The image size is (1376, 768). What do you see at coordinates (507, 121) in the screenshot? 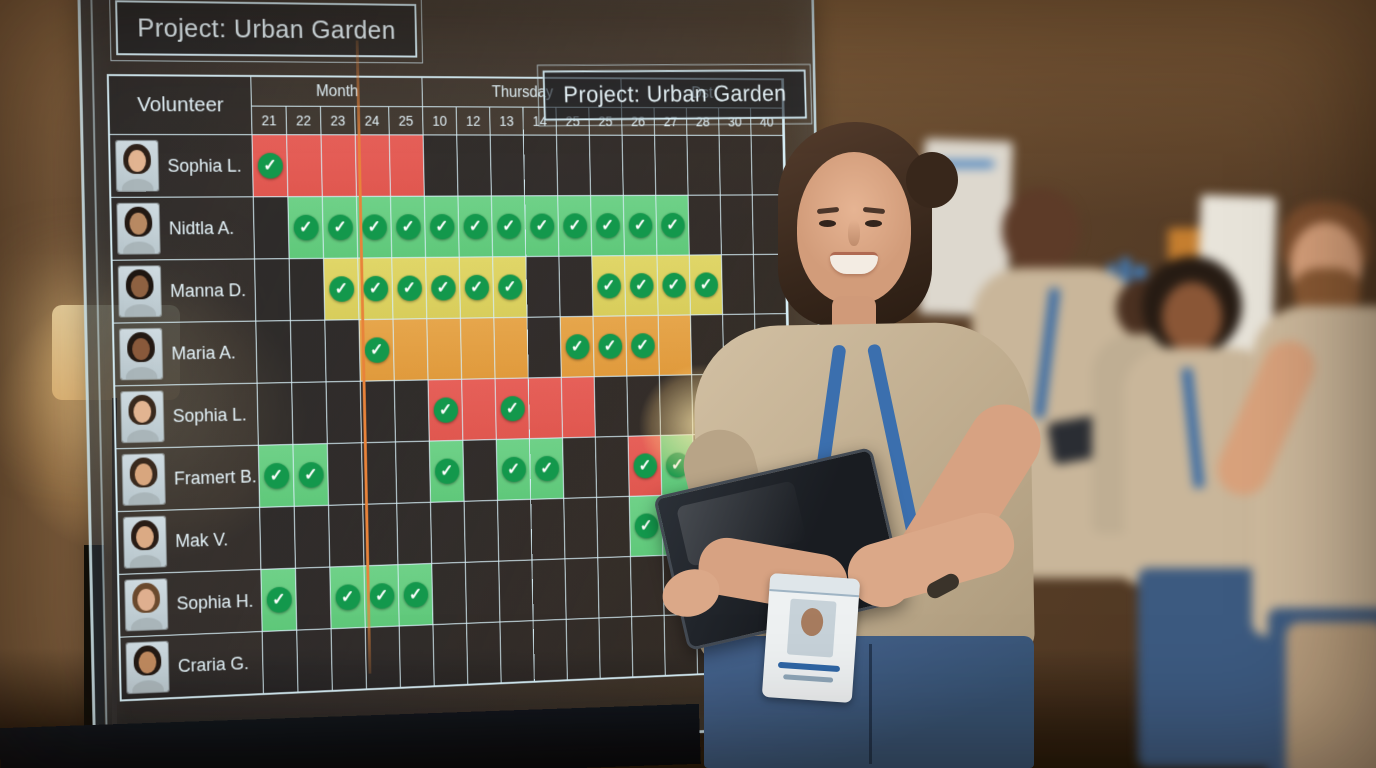
I see `day-header: 13` at bounding box center [507, 121].